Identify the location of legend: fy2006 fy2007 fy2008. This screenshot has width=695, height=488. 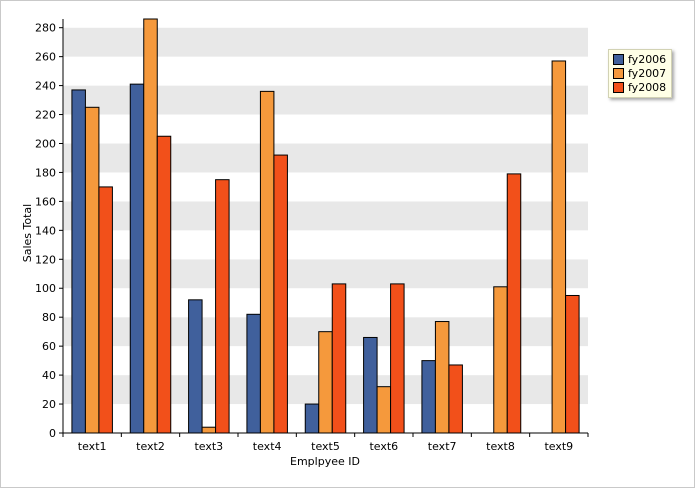
(640, 73).